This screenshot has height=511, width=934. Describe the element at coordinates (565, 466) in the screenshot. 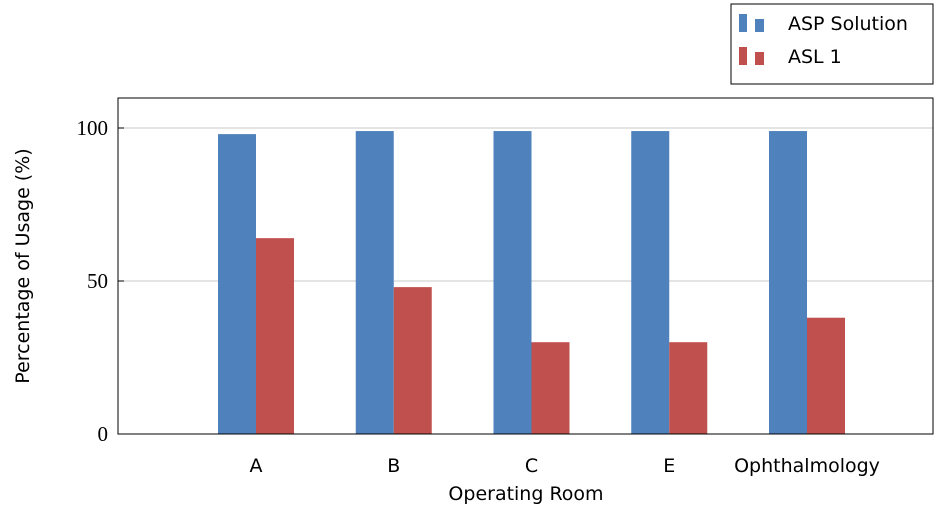

I see `x-axis-ticks: A B C E Ophthalmology` at that location.